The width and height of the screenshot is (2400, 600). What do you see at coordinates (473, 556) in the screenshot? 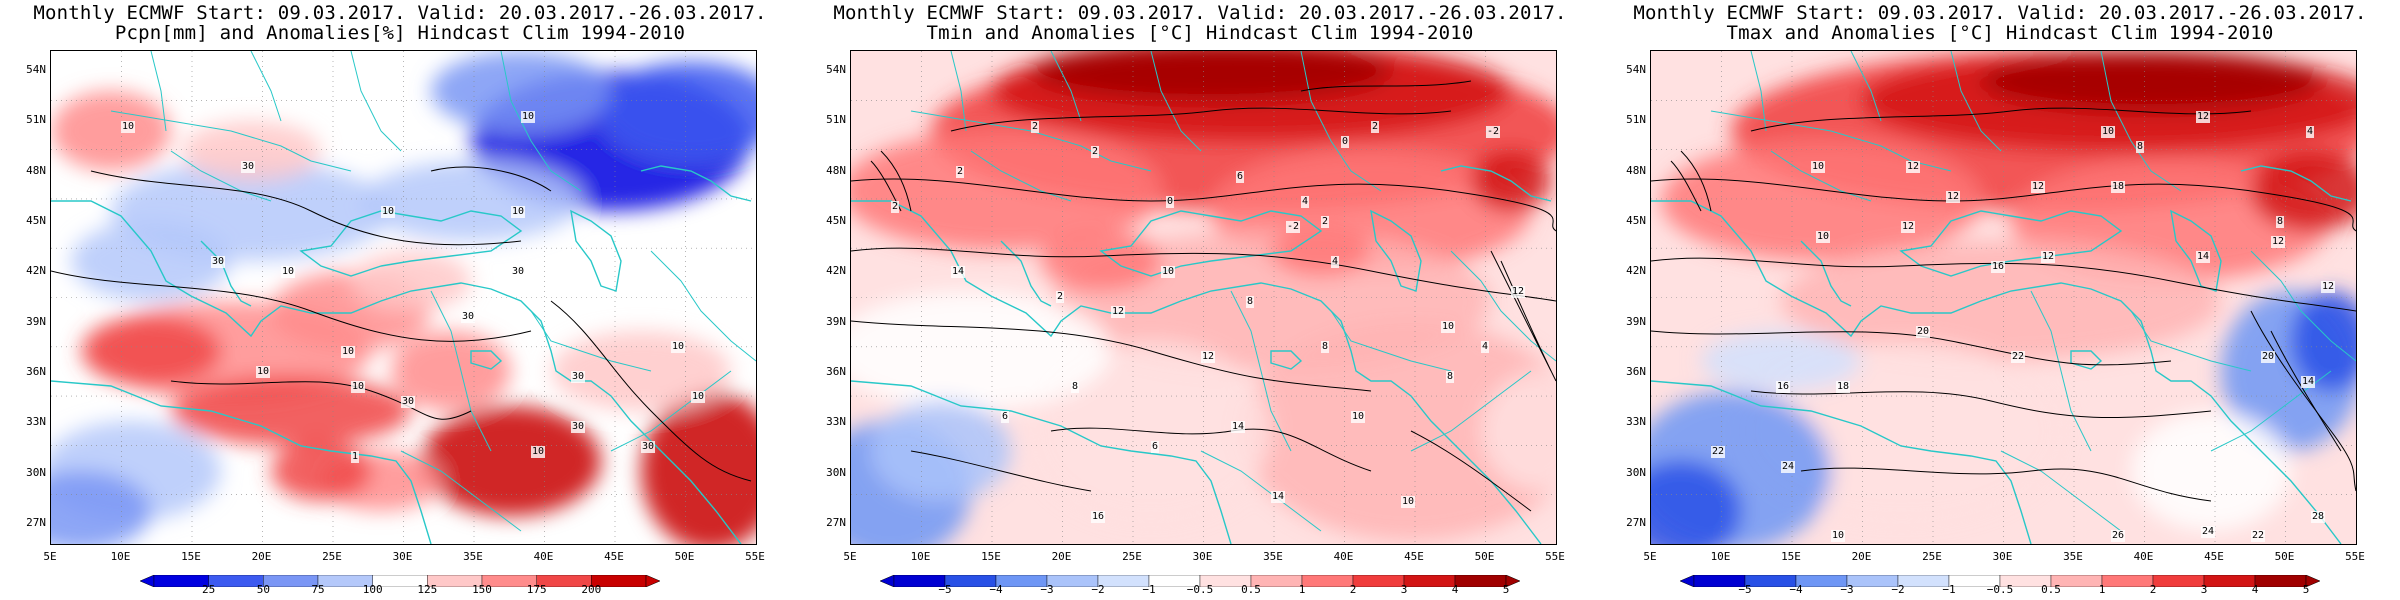
I see `longitude-label: 35E` at bounding box center [473, 556].